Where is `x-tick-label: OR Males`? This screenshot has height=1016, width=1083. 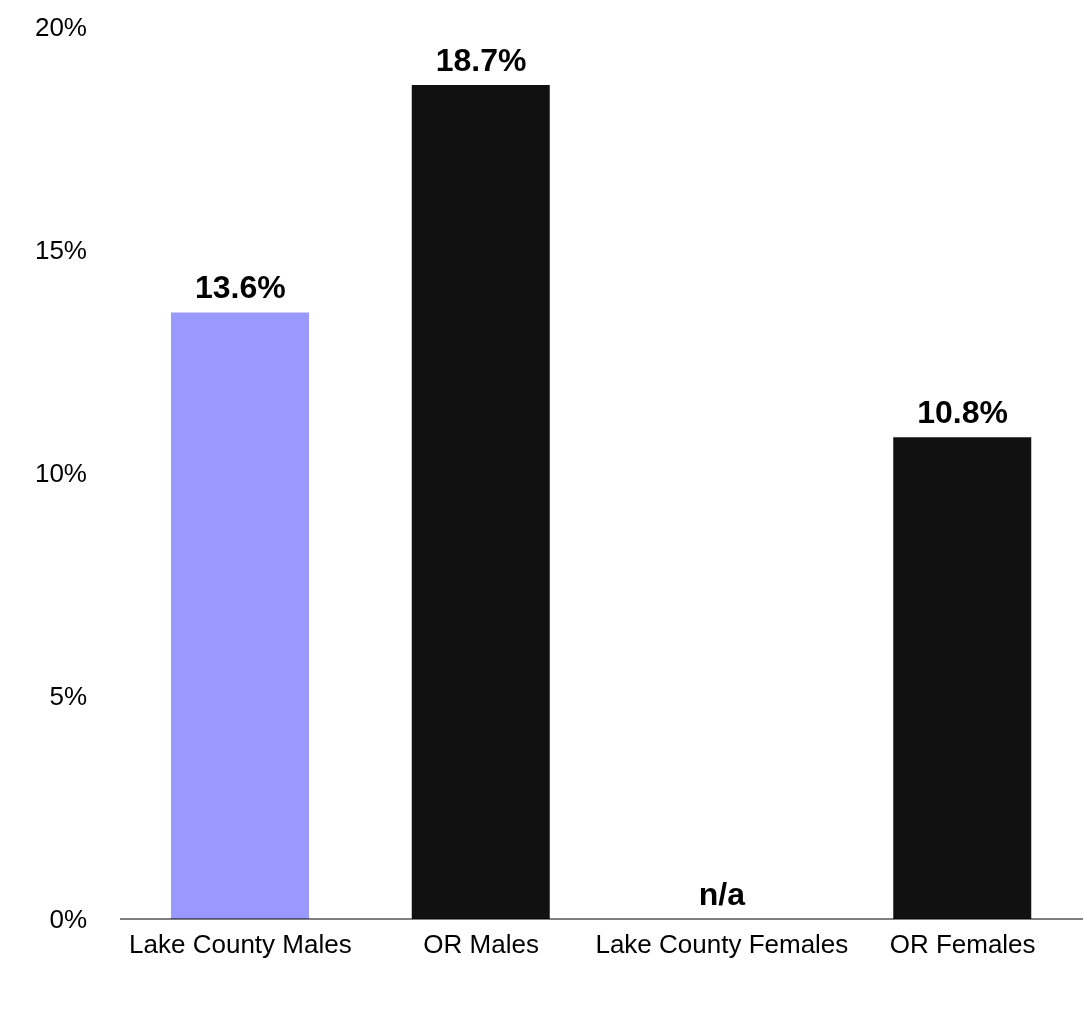
x-tick-label: OR Males is located at coordinates (481, 944).